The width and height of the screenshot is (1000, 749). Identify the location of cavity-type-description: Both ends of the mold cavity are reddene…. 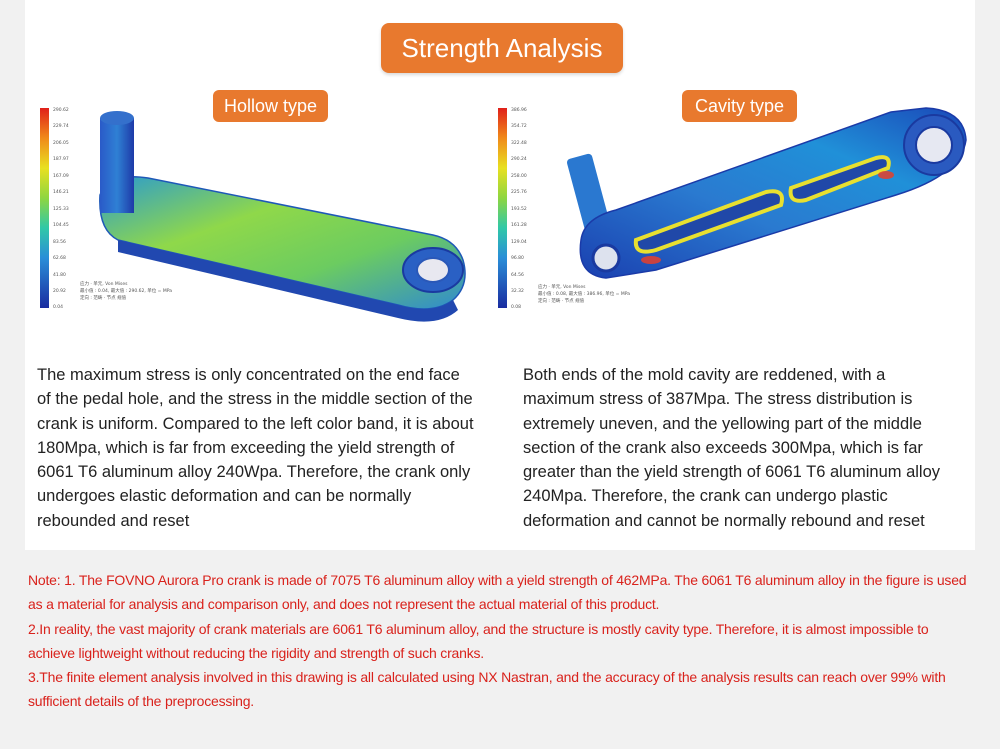
(732, 448).